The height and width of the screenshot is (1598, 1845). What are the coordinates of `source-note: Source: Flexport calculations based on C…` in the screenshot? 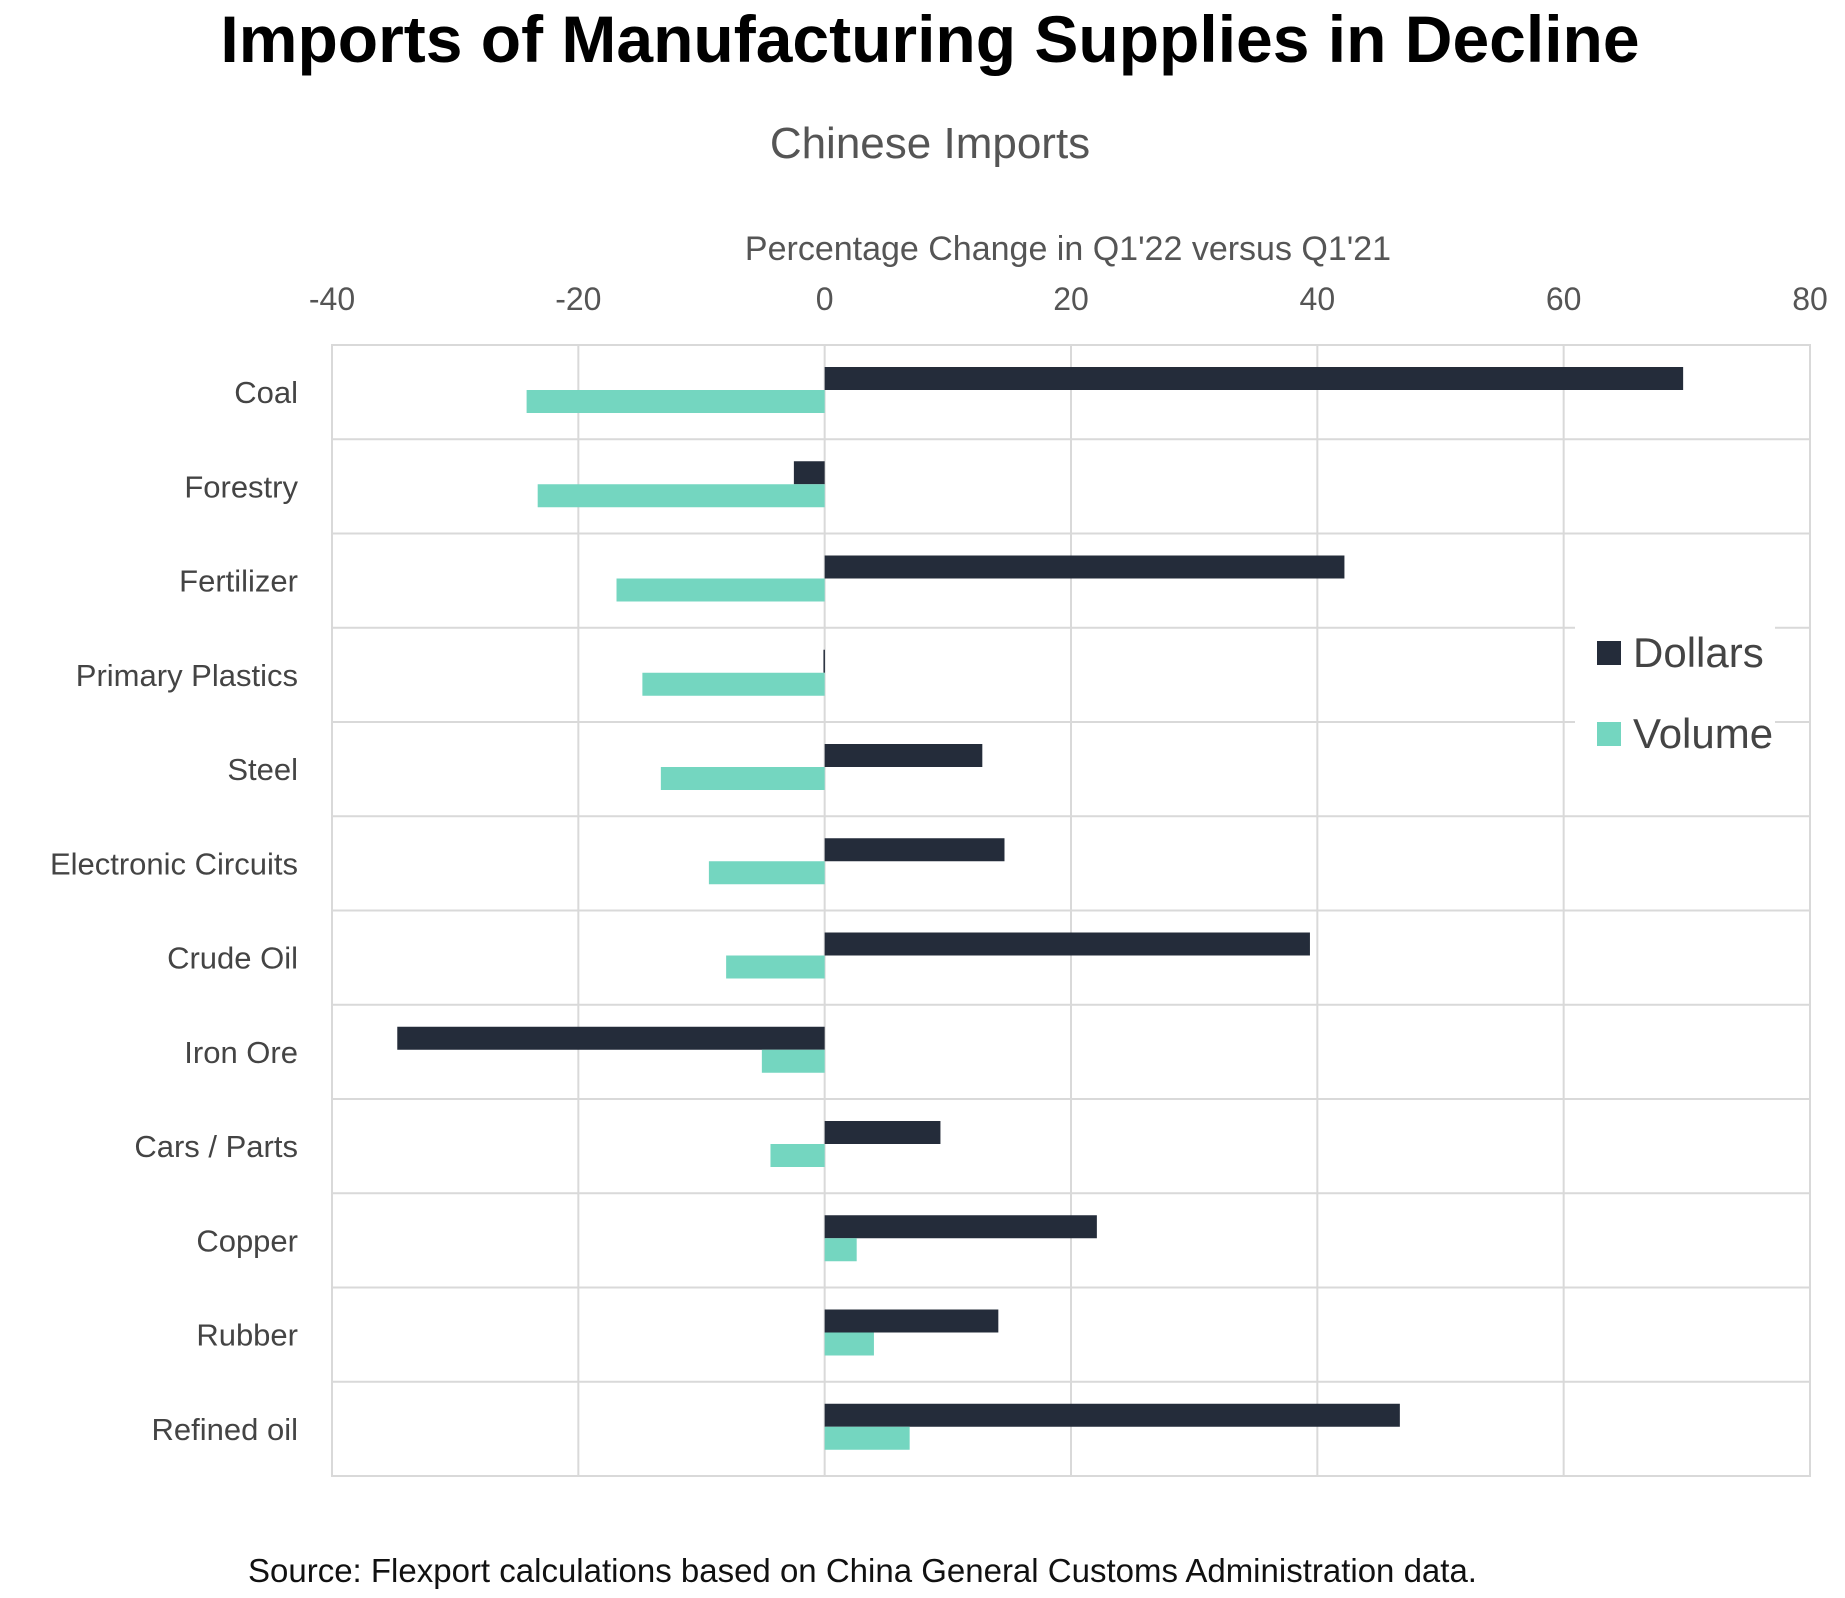 It's located at (862, 1570).